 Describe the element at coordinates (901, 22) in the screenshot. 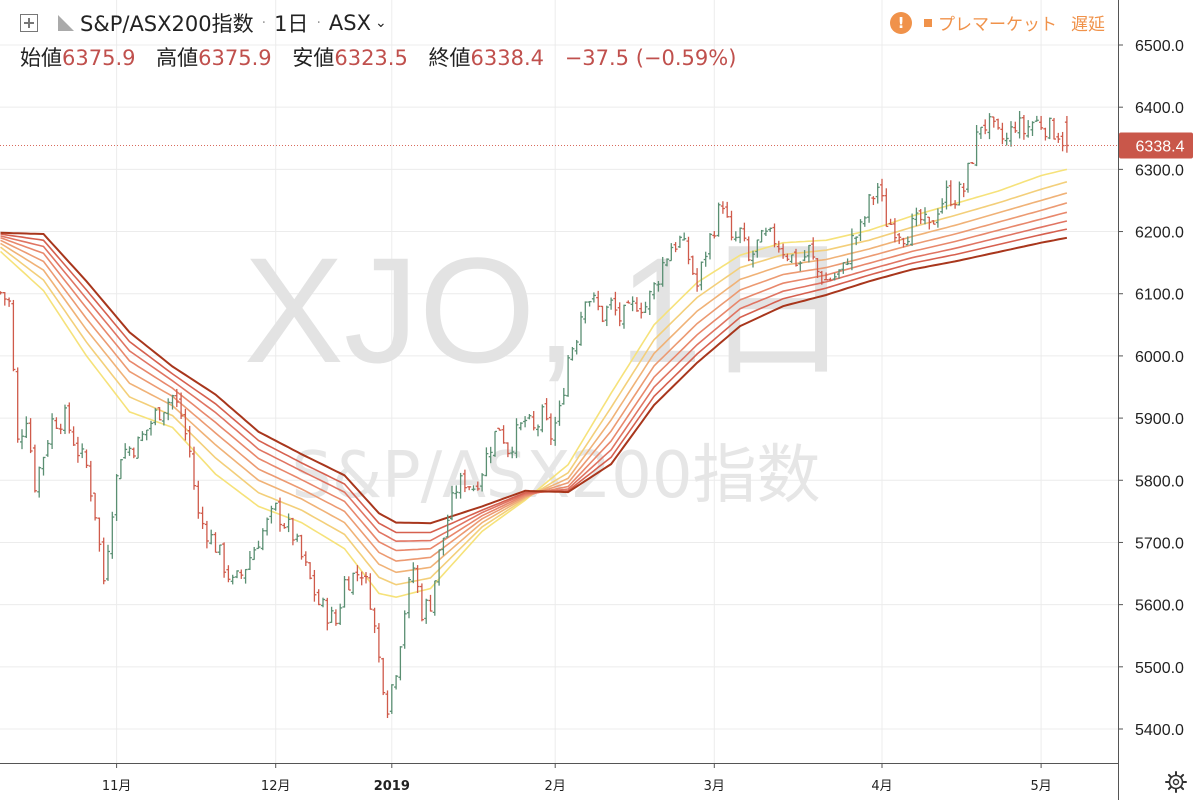

I see `warning-icon: !` at that location.